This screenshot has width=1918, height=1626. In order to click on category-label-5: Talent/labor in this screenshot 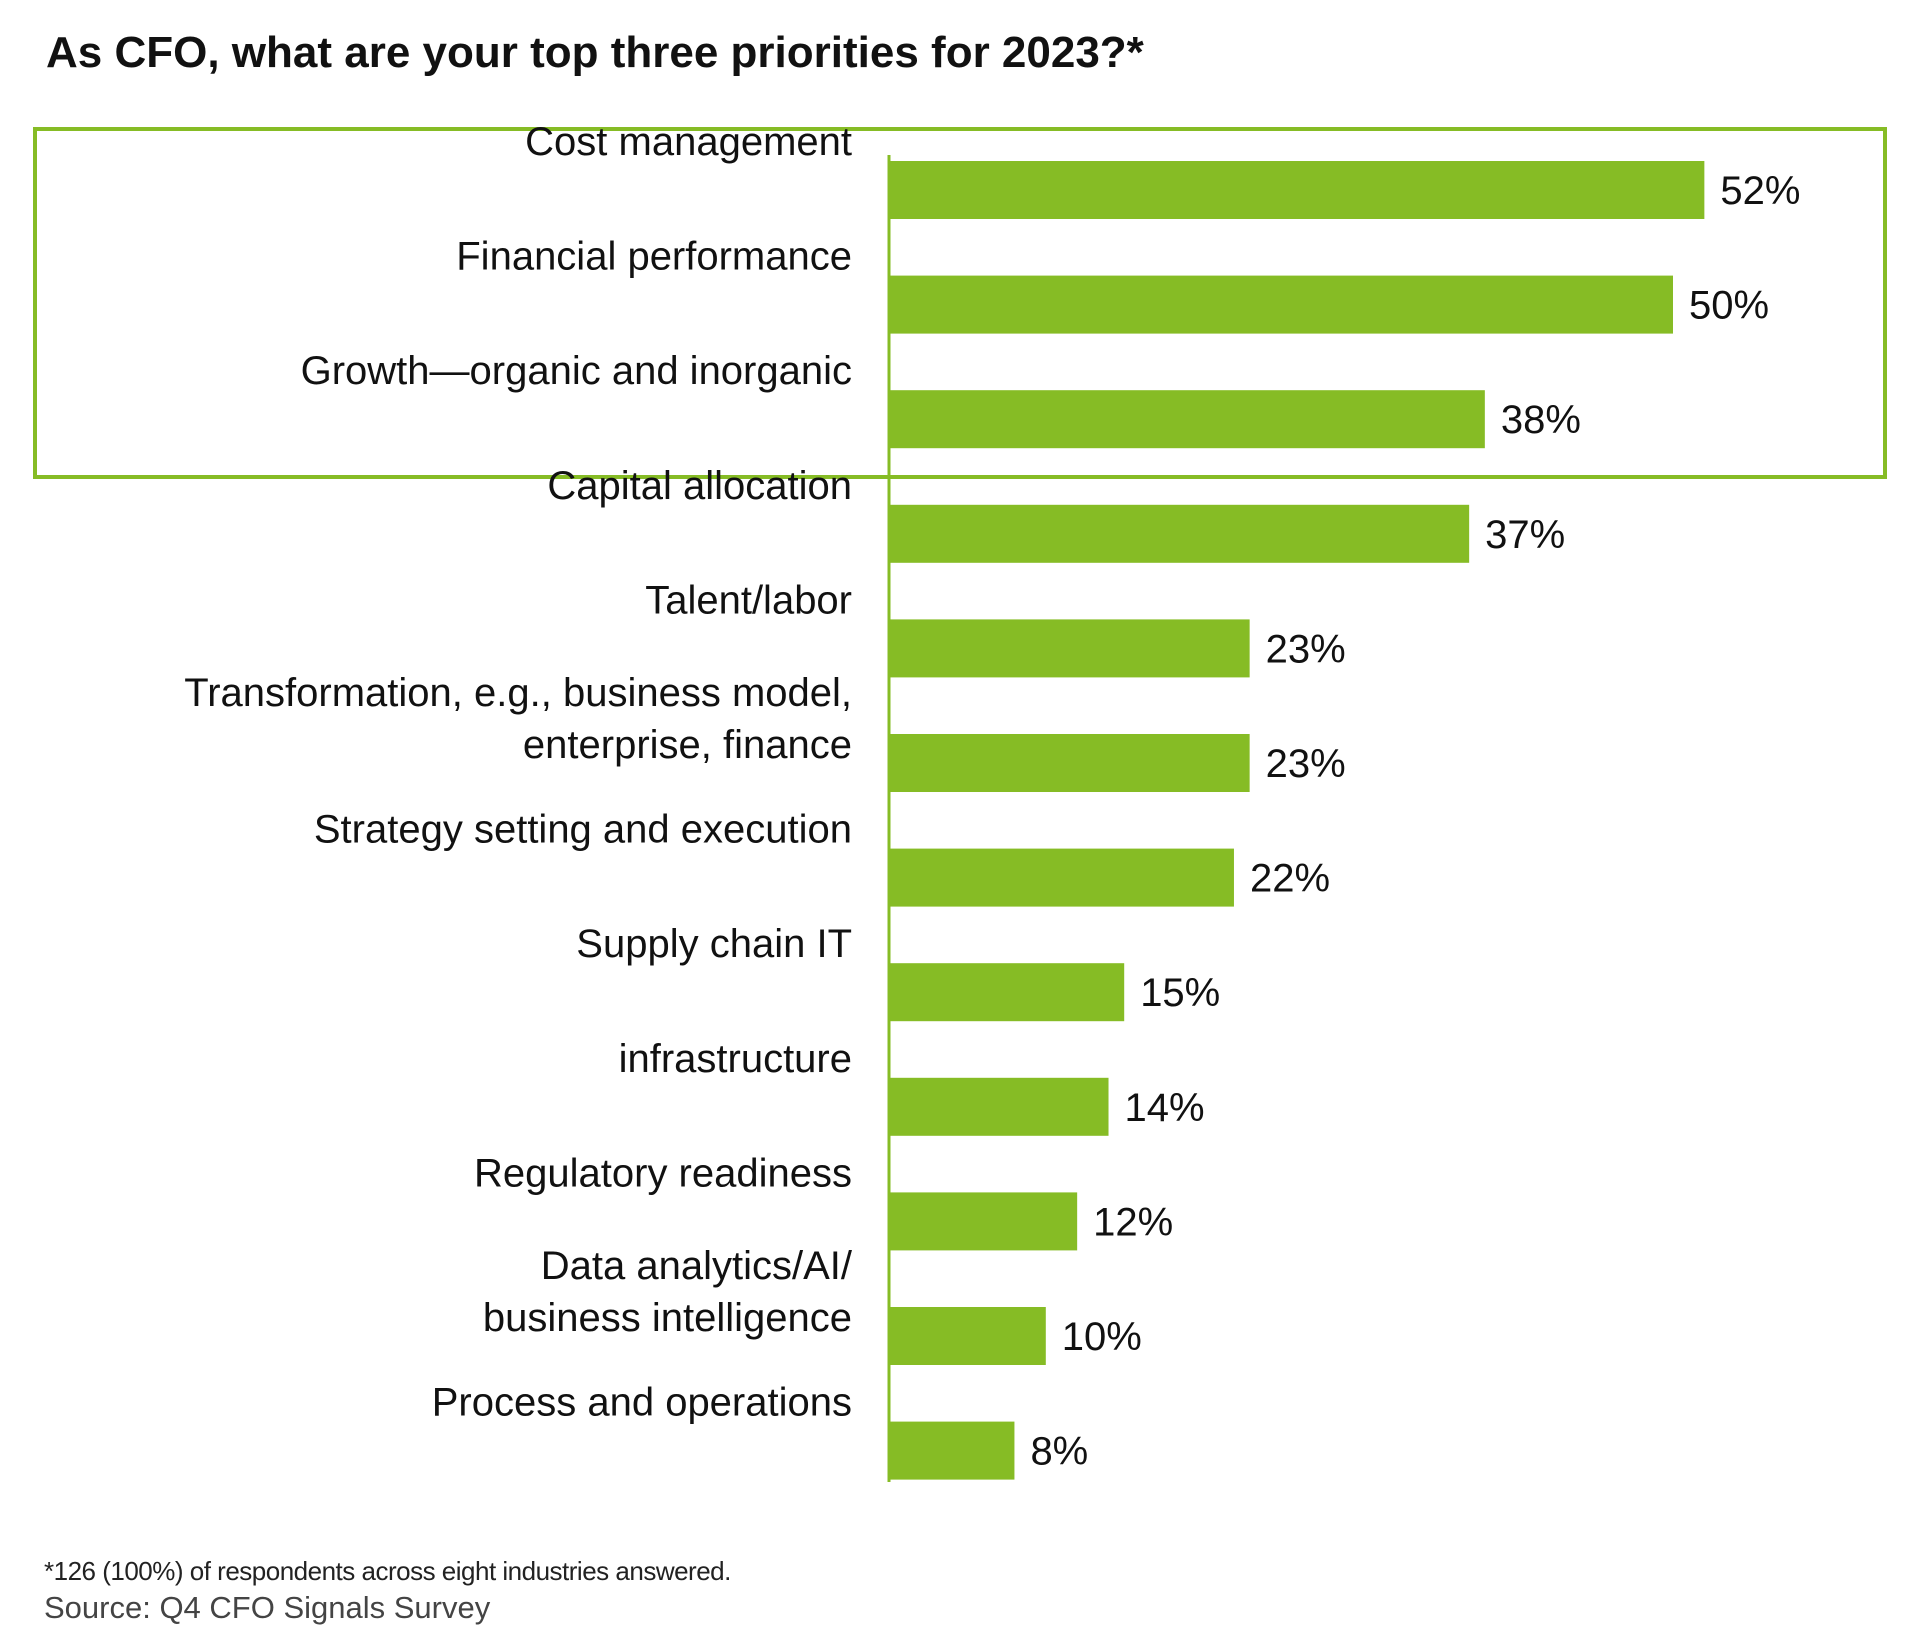, I will do `click(748, 600)`.